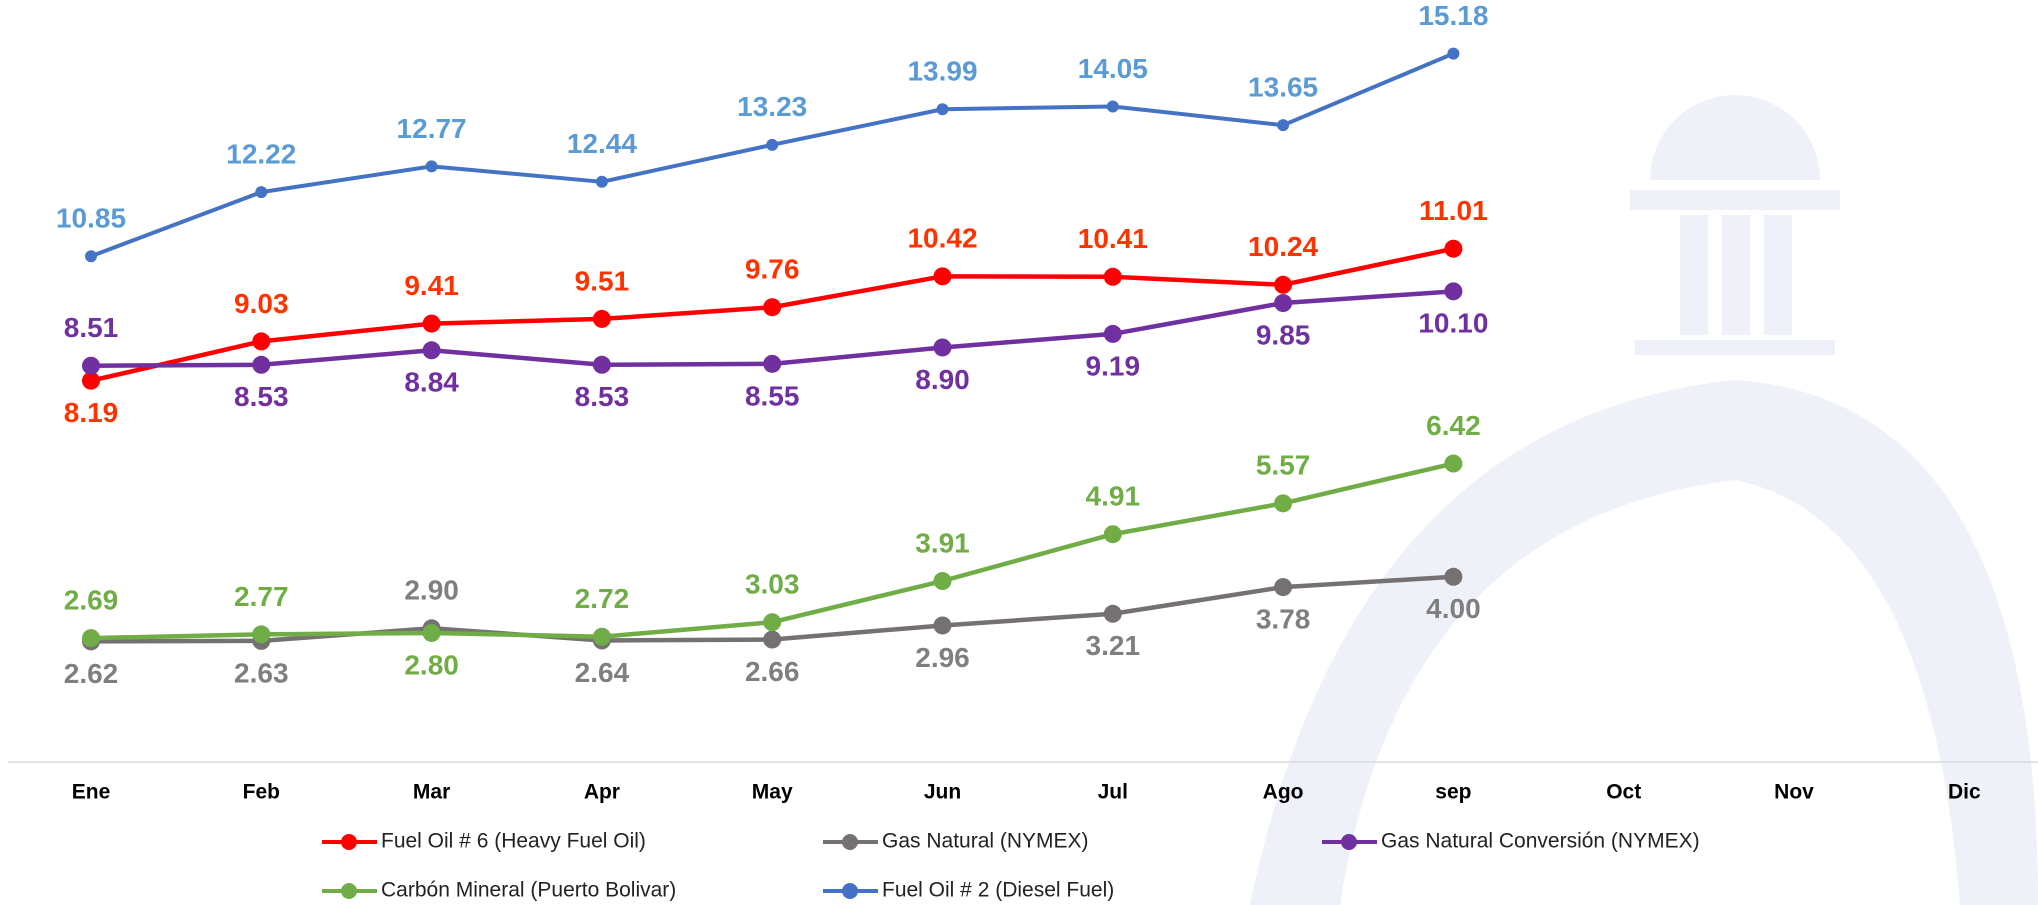 Image resolution: width=2038 pixels, height=905 pixels. What do you see at coordinates (91, 599) in the screenshot?
I see `data-label: 2.69` at bounding box center [91, 599].